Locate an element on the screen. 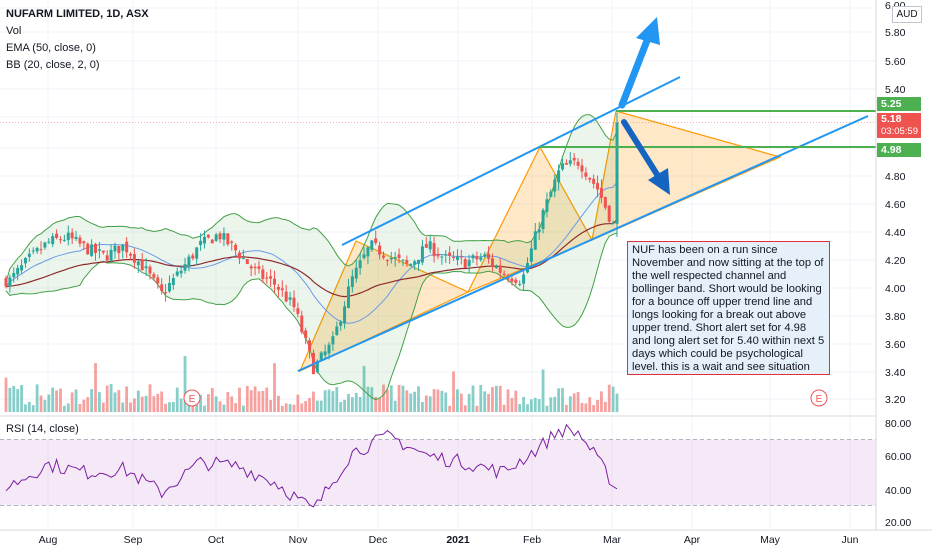 Image resolution: width=932 pixels, height=550 pixels. price-tick-label: 5.80 is located at coordinates (895, 33).